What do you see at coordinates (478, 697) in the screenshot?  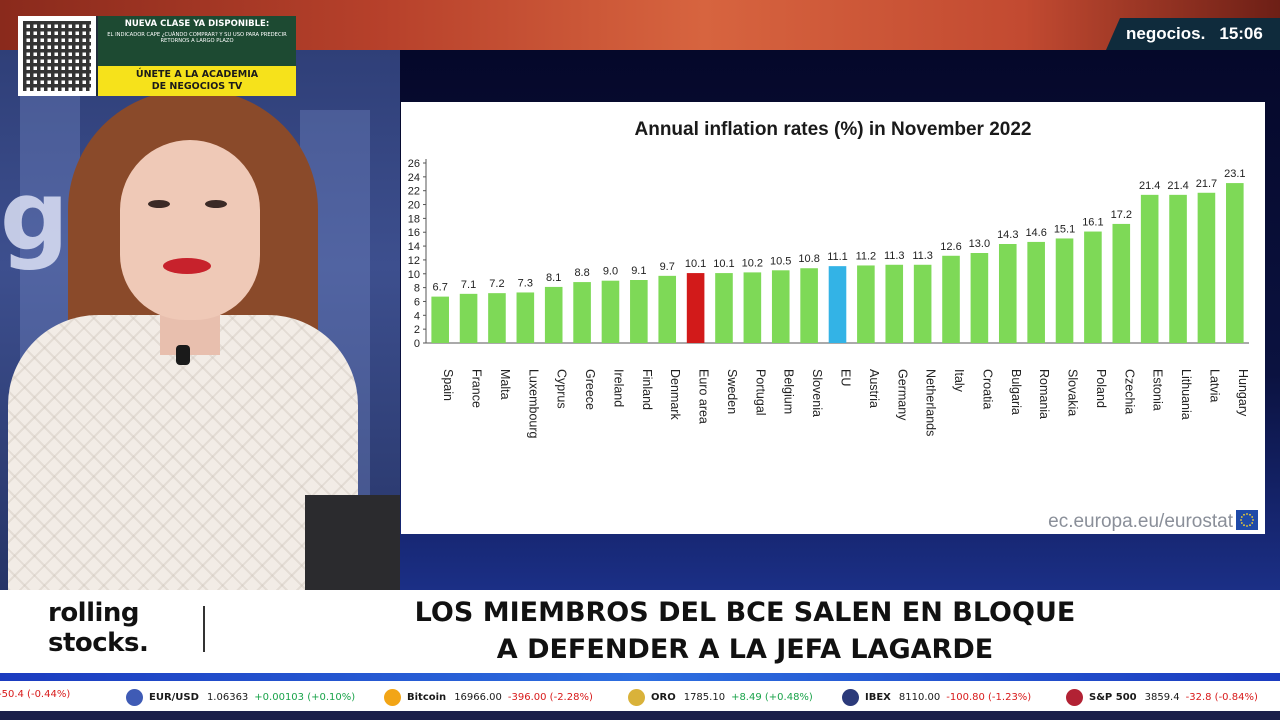 I see `ticker-value: 16966.00` at bounding box center [478, 697].